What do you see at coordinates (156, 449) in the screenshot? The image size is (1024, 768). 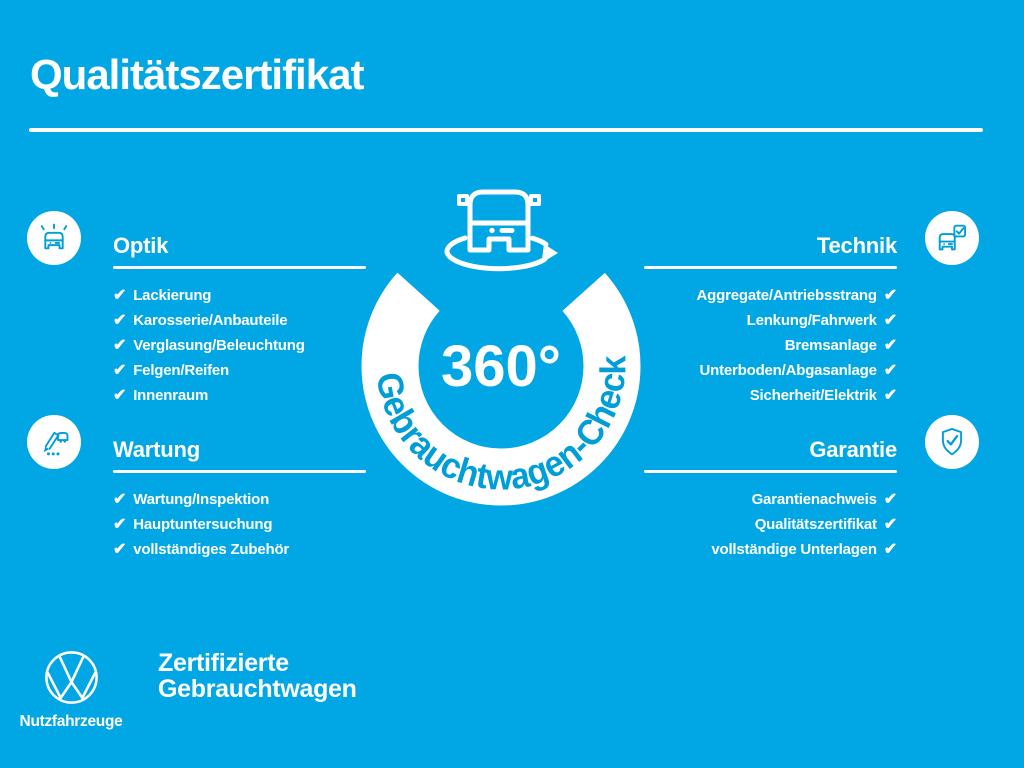 I see `section-title-wartung: Wartung` at bounding box center [156, 449].